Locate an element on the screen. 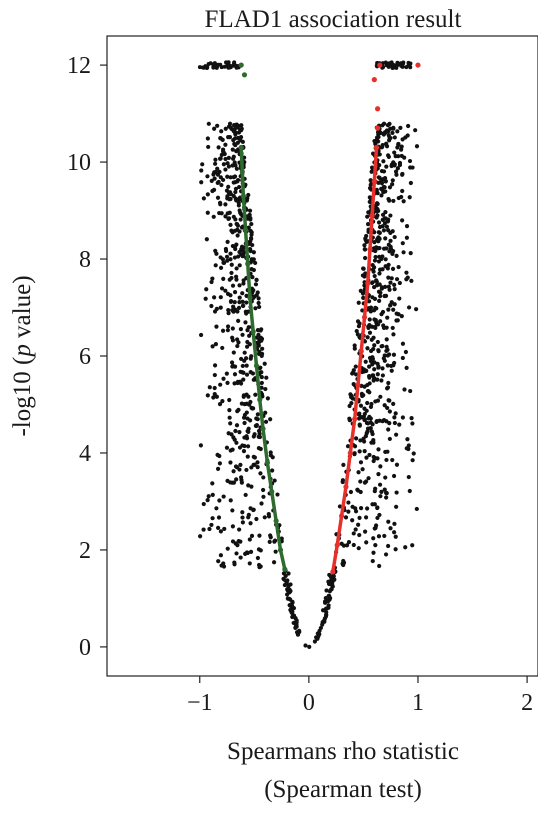  chart-title: FLAD1 association result is located at coordinates (333, 19).